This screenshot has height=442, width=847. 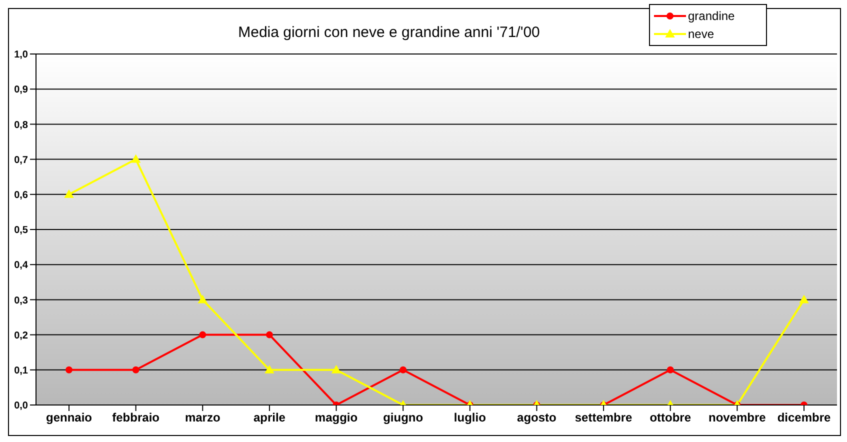 What do you see at coordinates (336, 417) in the screenshot?
I see `x-tick-label: maggio` at bounding box center [336, 417].